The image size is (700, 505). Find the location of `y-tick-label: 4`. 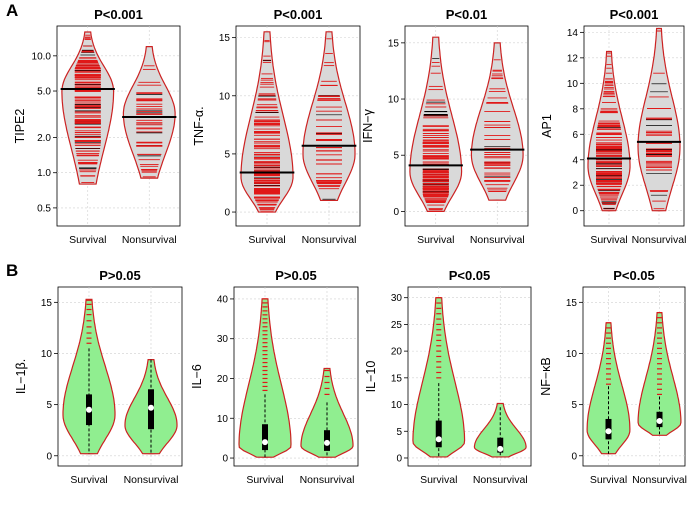

y-tick-label: 4 is located at coordinates (575, 160).